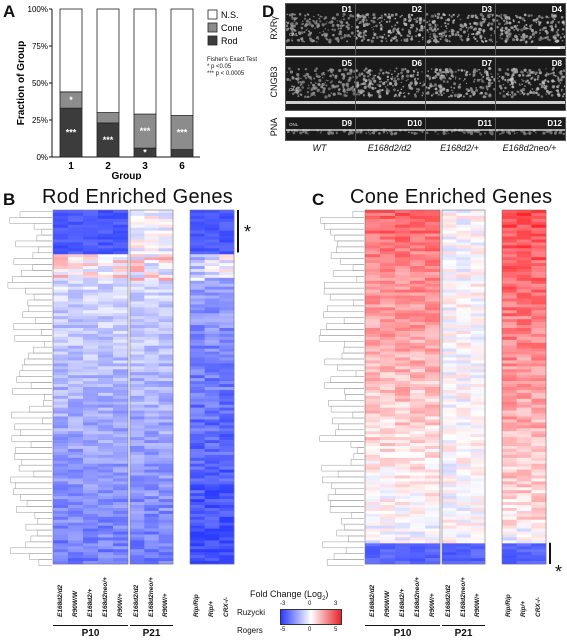 The image size is (567, 641). Describe the element at coordinates (40, 83) in the screenshot. I see `y-tick-label: 50%` at that location.